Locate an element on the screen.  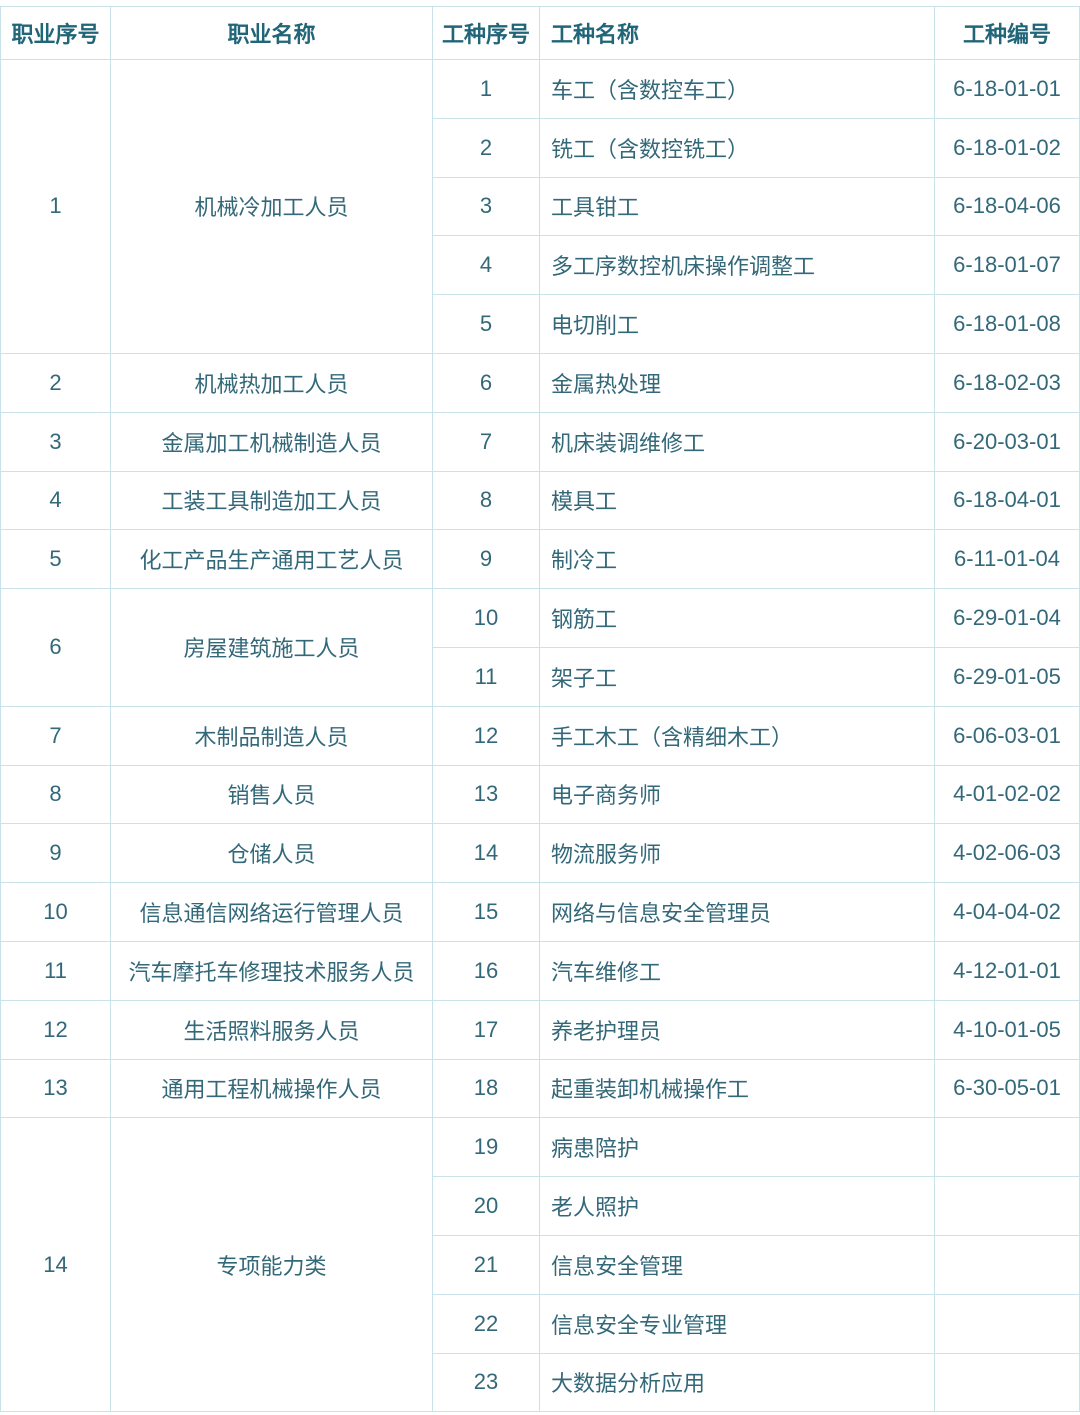
worktype-no-cell: 11 is located at coordinates (486, 676).